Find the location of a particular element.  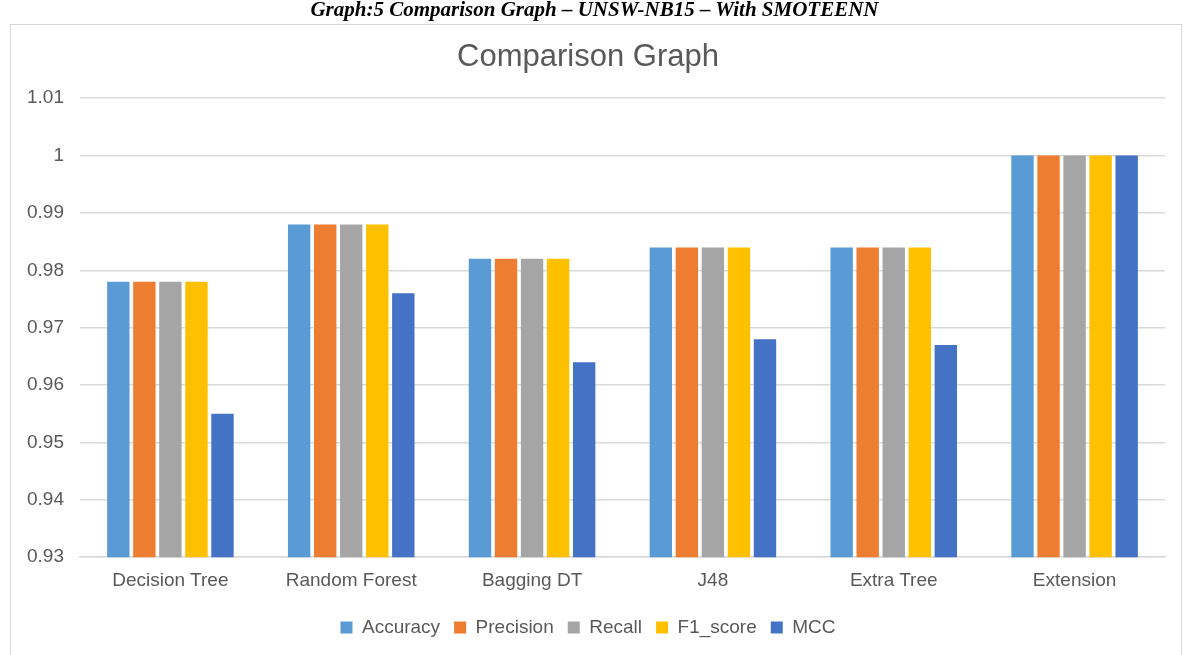

x-tick-label: Decision Tree is located at coordinates (170, 579).